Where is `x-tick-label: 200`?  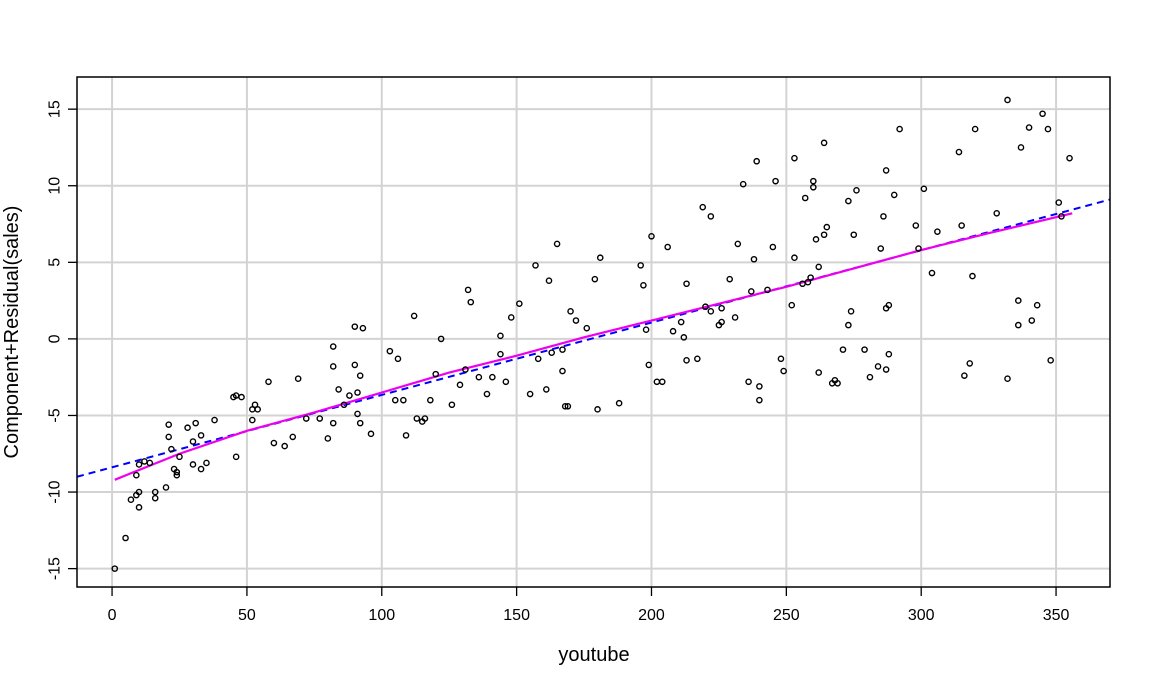 x-tick-label: 200 is located at coordinates (651, 615).